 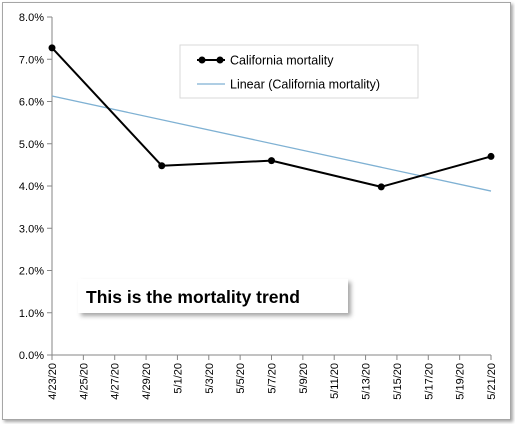 What do you see at coordinates (492, 381) in the screenshot?
I see `x-tick-label: 5/21/20` at bounding box center [492, 381].